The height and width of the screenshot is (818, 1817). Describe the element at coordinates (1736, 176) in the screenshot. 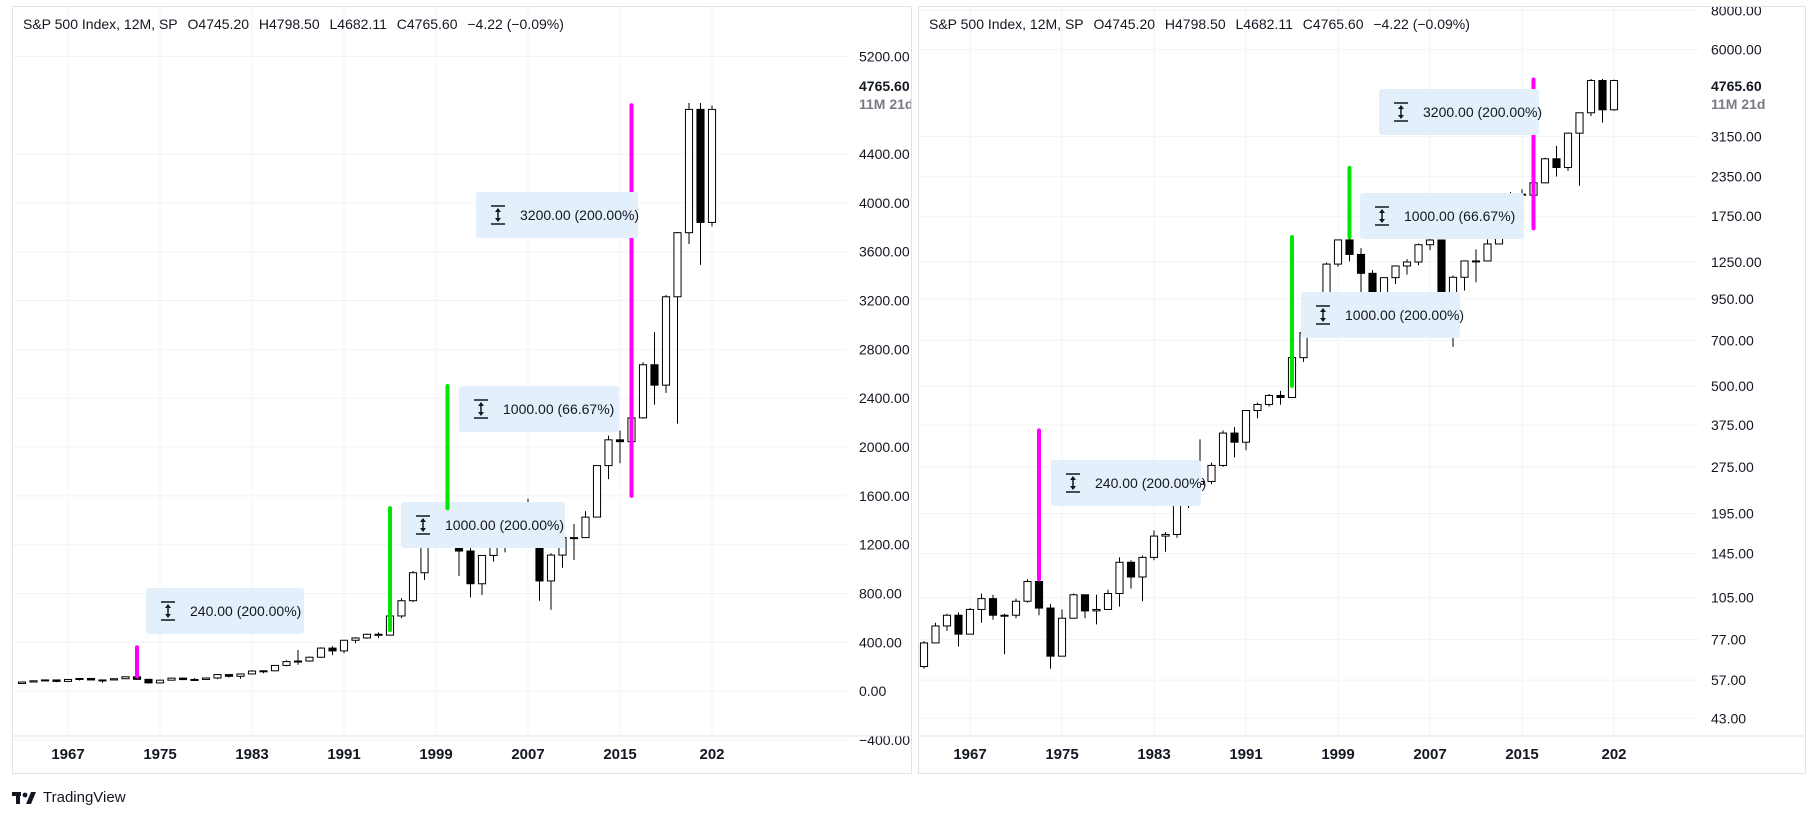

I see `y-tick-label: 2350.00` at that location.